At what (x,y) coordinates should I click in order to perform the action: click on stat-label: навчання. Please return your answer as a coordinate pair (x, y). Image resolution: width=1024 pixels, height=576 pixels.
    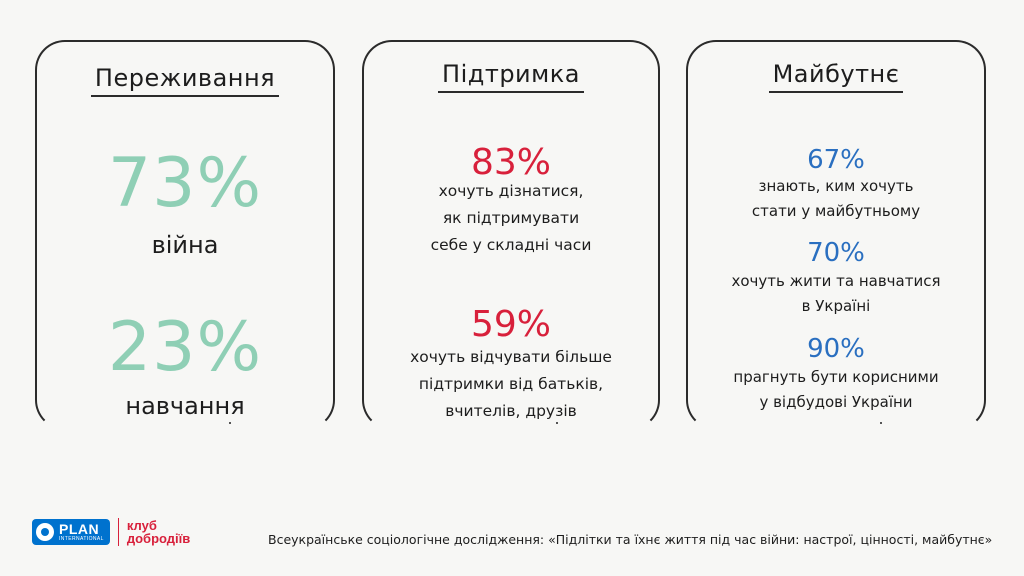
    Looking at the image, I should click on (185, 406).